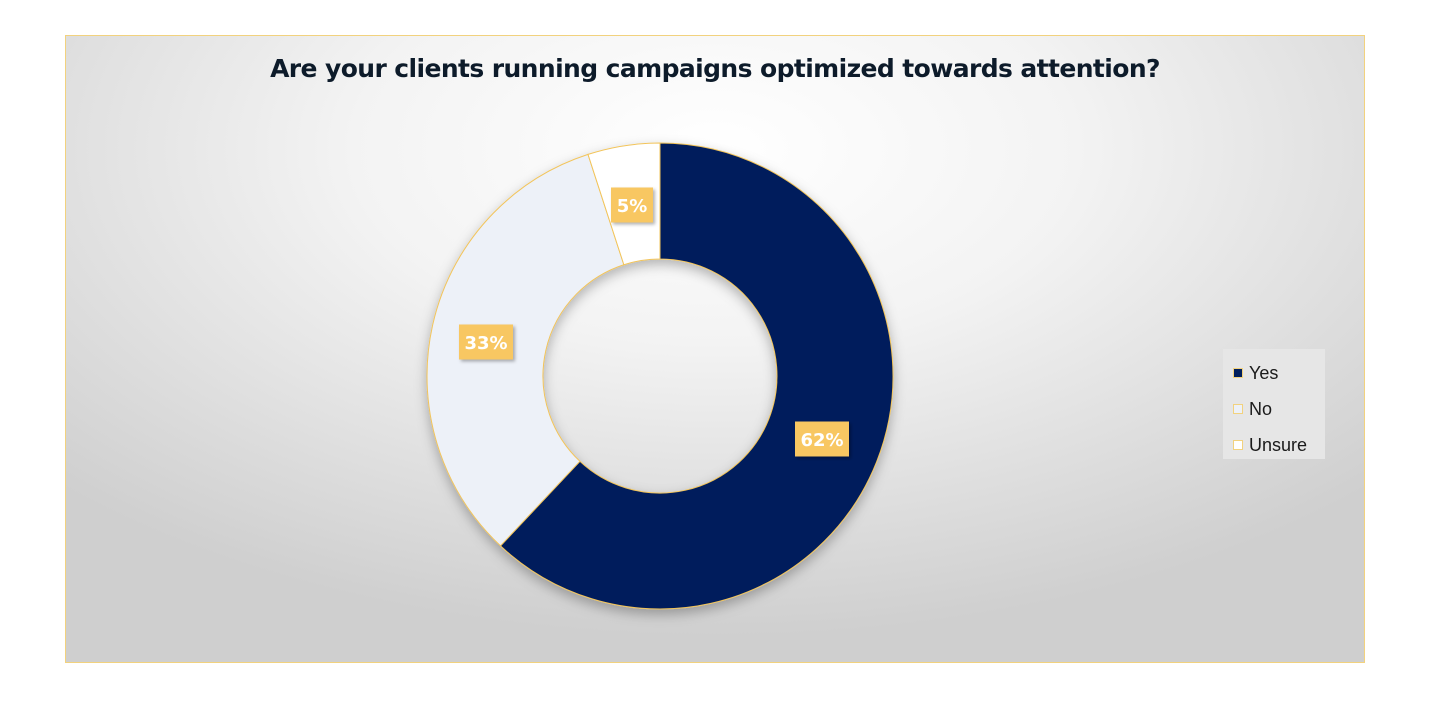  Describe the element at coordinates (1238, 445) in the screenshot. I see `legend-swatch-unsure` at that location.